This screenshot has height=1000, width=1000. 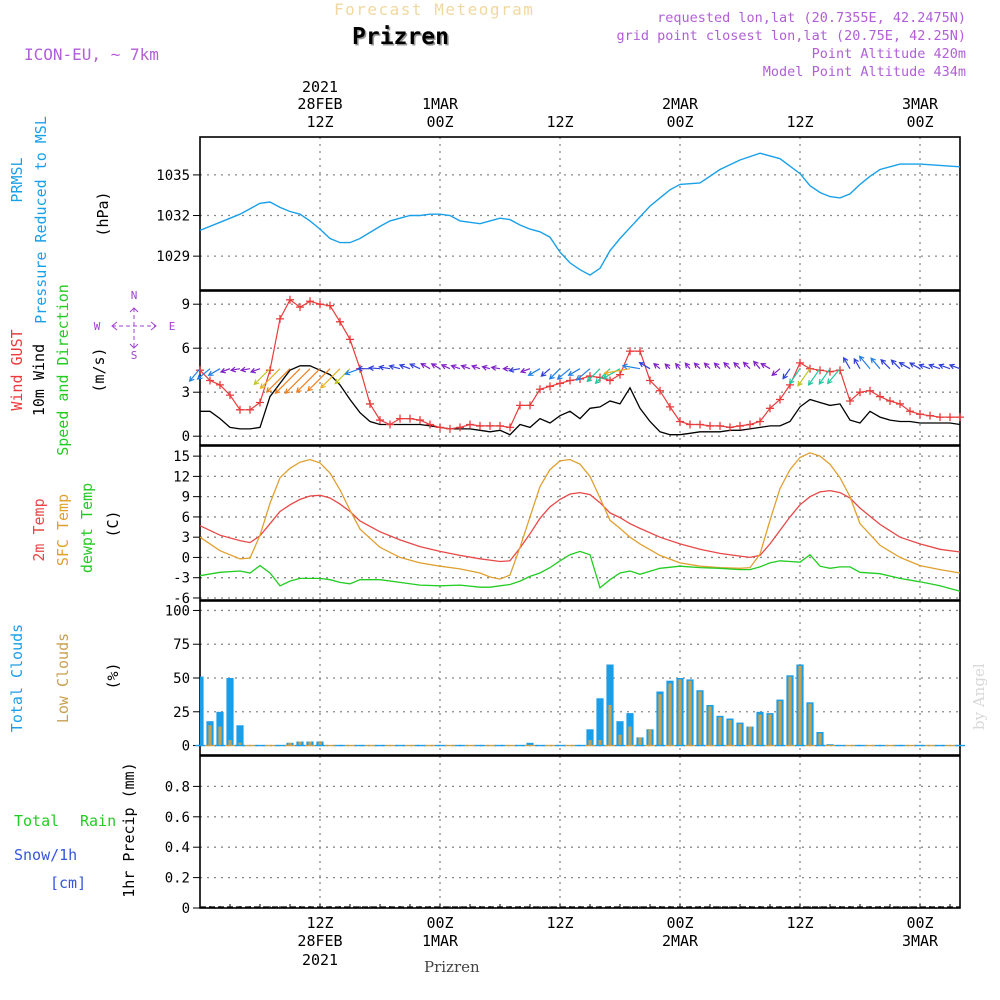 I want to click on y-tick-label: 1032, so click(x=173, y=217).